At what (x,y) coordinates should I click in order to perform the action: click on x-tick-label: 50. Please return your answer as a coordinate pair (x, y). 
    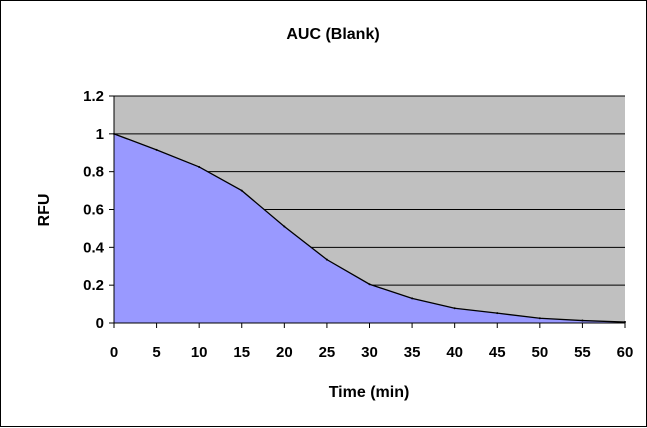
    Looking at the image, I should click on (539, 352).